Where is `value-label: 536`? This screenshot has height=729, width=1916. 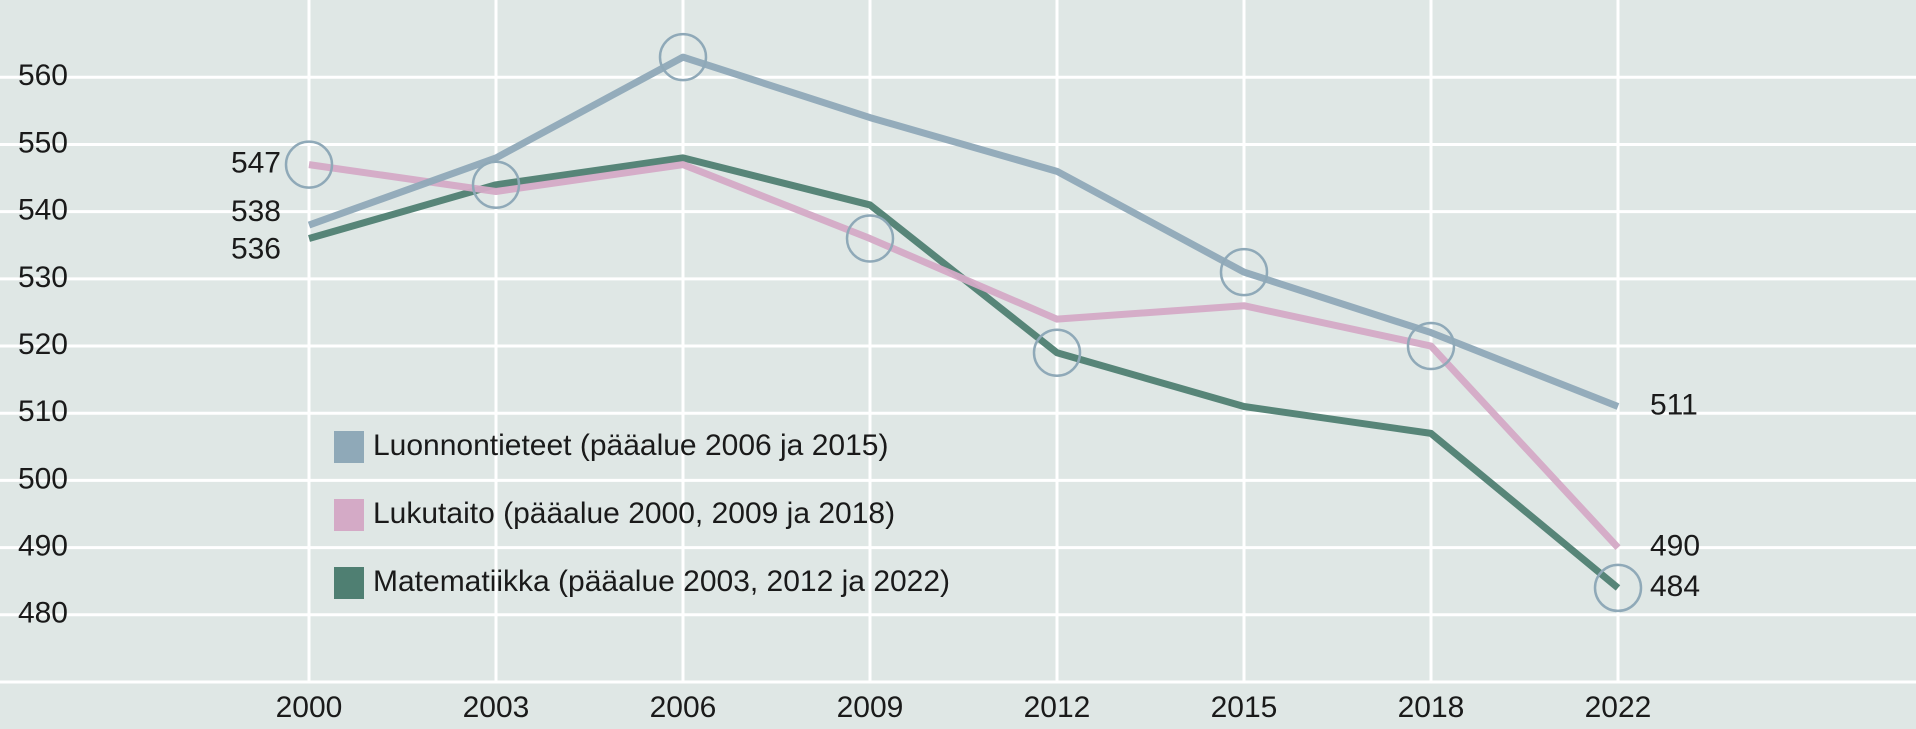
value-label: 536 is located at coordinates (256, 248).